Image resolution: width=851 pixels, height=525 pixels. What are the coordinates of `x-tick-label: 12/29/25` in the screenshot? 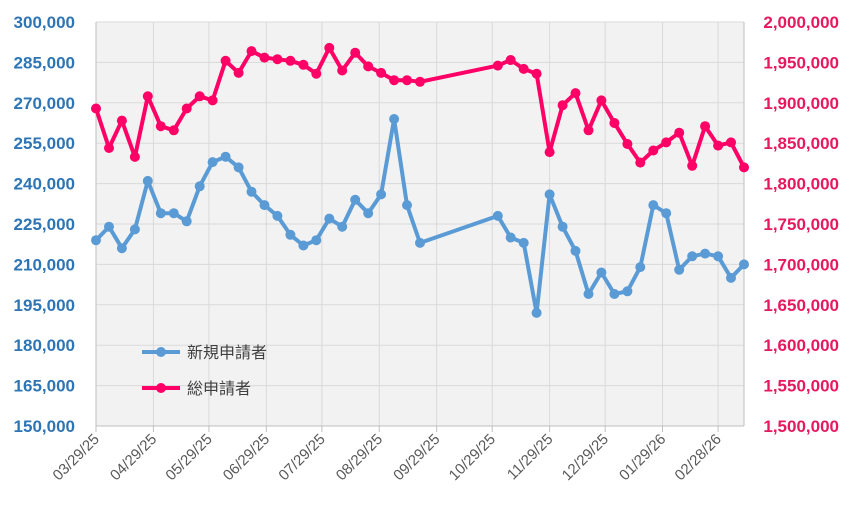 It's located at (585, 457).